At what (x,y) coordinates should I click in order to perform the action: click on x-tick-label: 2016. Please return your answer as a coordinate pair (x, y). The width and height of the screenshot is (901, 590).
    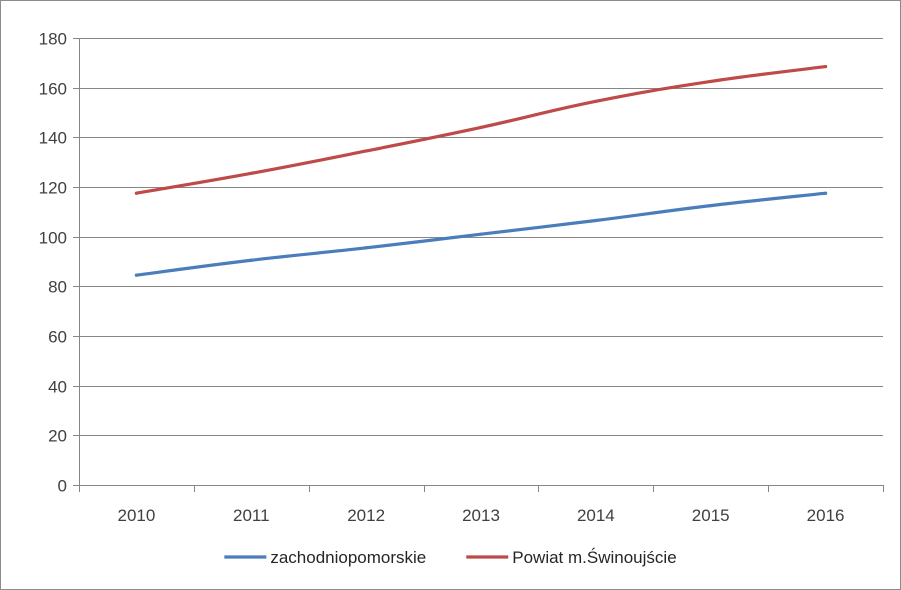
    Looking at the image, I should click on (826, 515).